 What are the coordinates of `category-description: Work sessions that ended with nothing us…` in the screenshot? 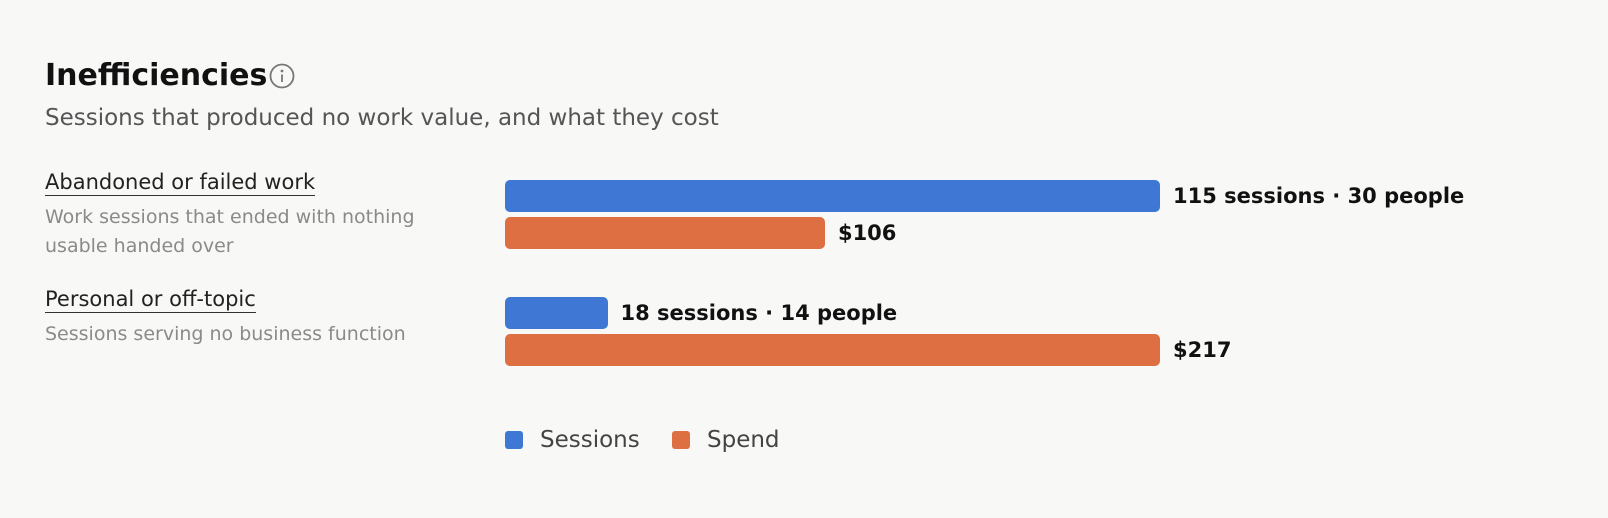 It's located at (230, 231).